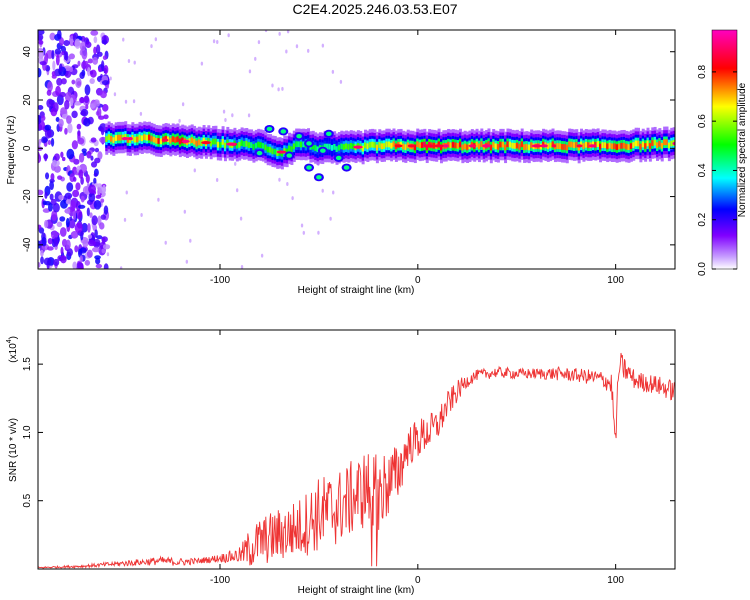  I want to click on x-tick-label: 0, so click(418, 280).